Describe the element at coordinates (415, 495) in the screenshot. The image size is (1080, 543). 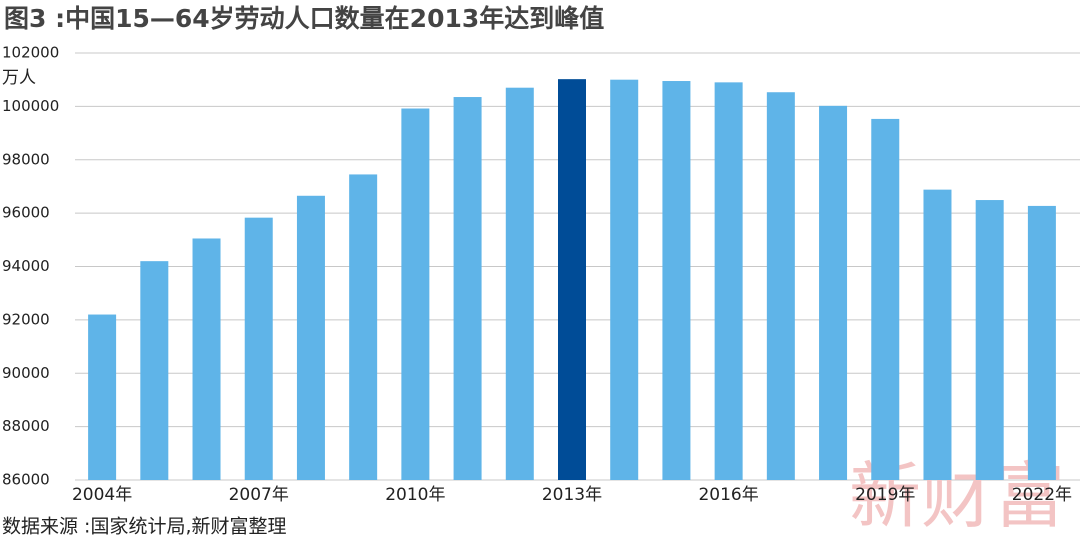
I see `x-tick-label: 2010年` at that location.